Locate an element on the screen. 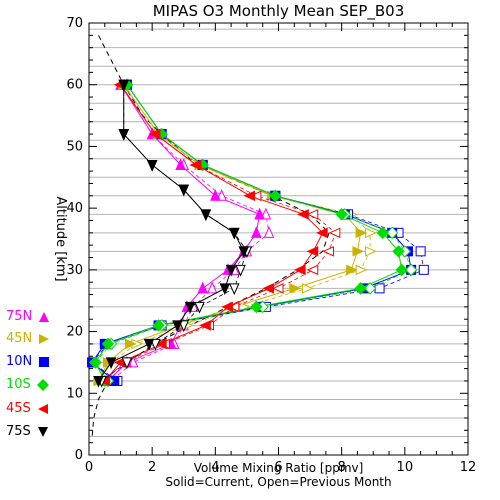 The width and height of the screenshot is (500, 500). x-tick-label: 2 is located at coordinates (152, 467).